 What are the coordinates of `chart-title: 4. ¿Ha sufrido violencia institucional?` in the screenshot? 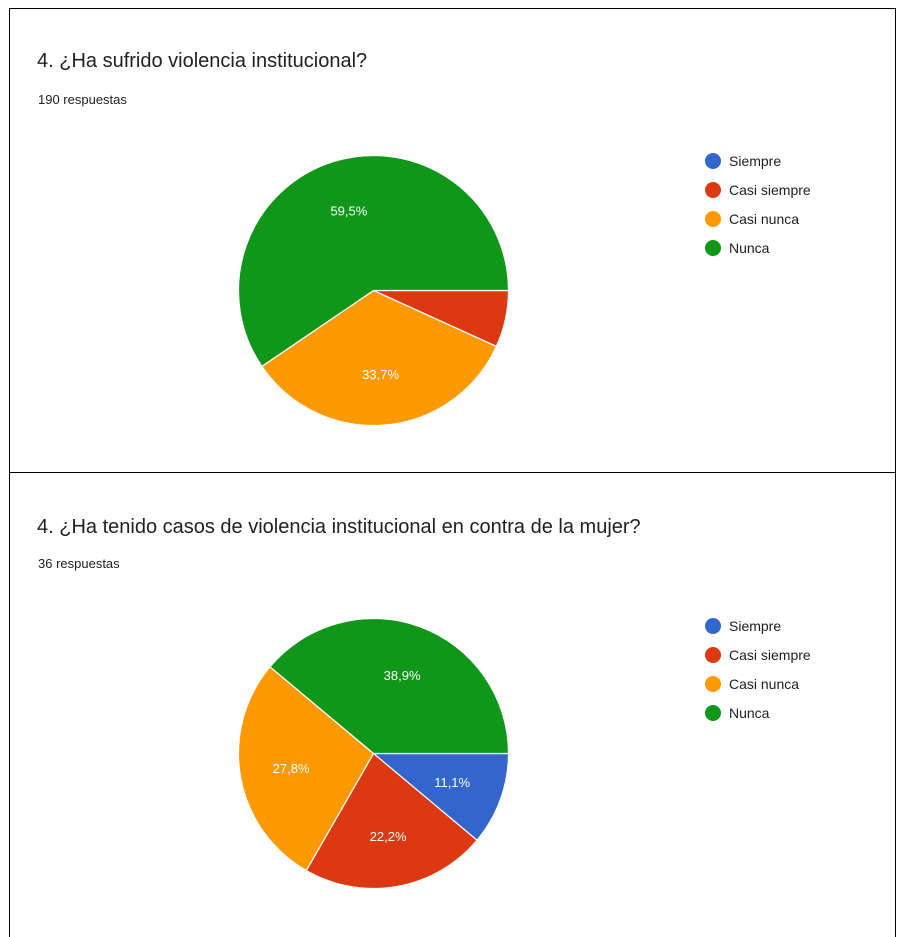 It's located at (202, 61).